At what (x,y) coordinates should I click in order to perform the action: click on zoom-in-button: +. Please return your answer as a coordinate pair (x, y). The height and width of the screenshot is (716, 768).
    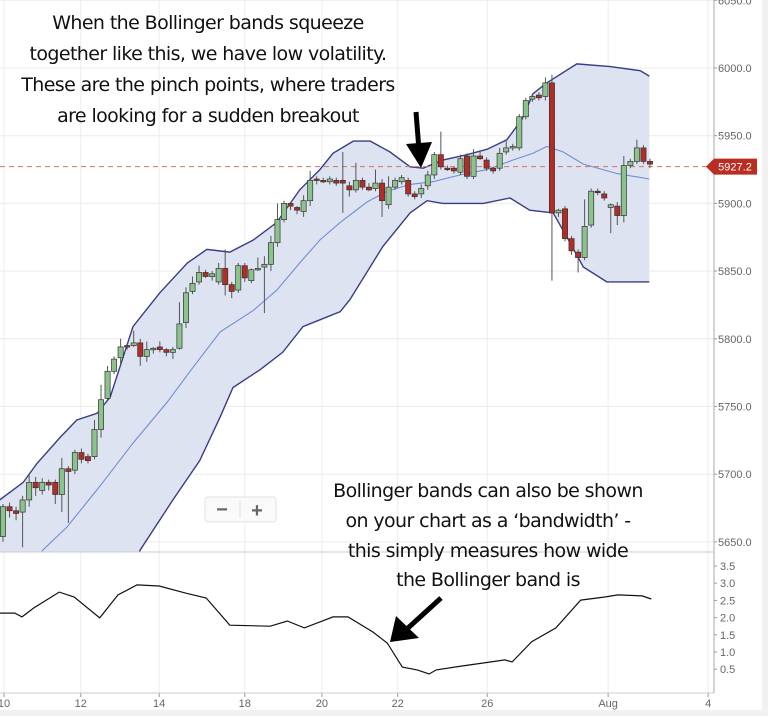
    Looking at the image, I should click on (257, 511).